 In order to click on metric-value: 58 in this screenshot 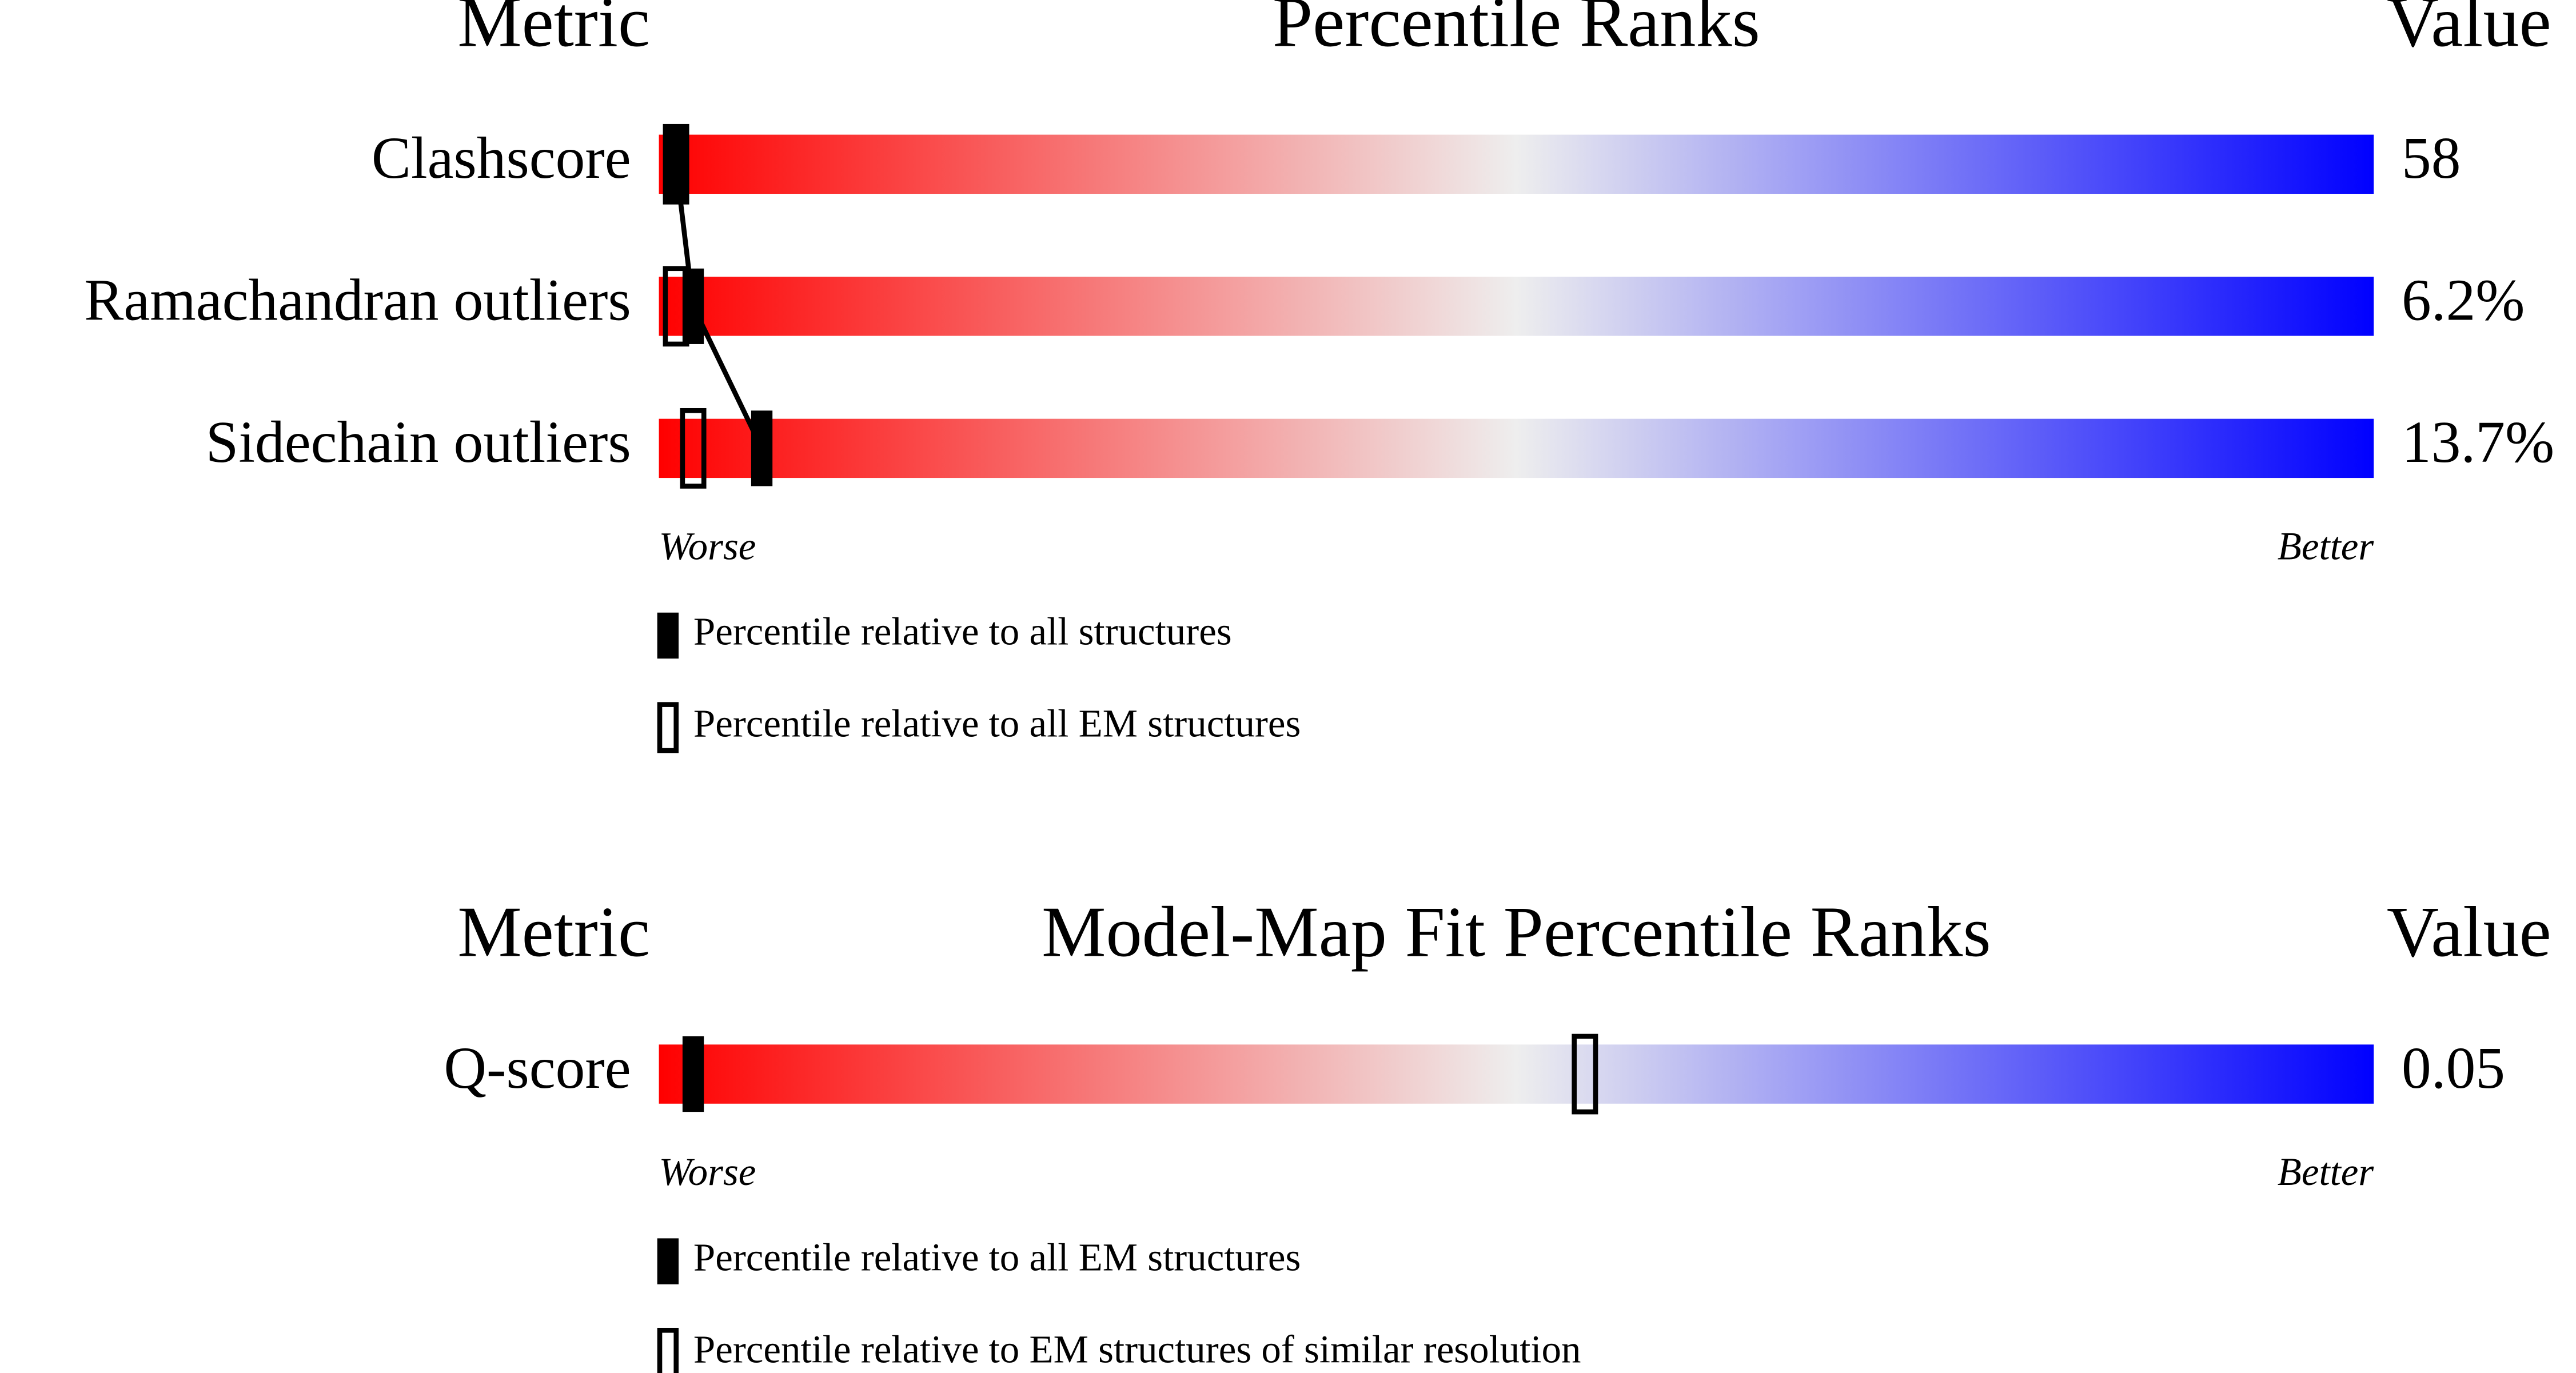, I will do `click(2431, 158)`.